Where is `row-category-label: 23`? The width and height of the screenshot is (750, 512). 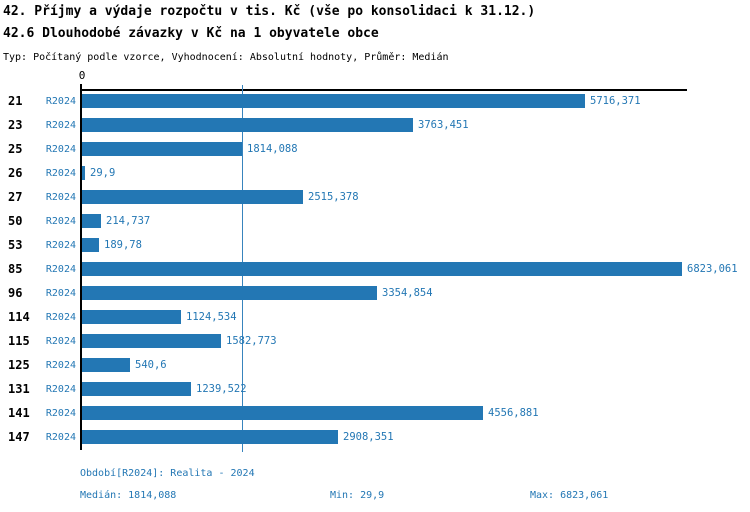
row-category-label: 23 is located at coordinates (15, 125).